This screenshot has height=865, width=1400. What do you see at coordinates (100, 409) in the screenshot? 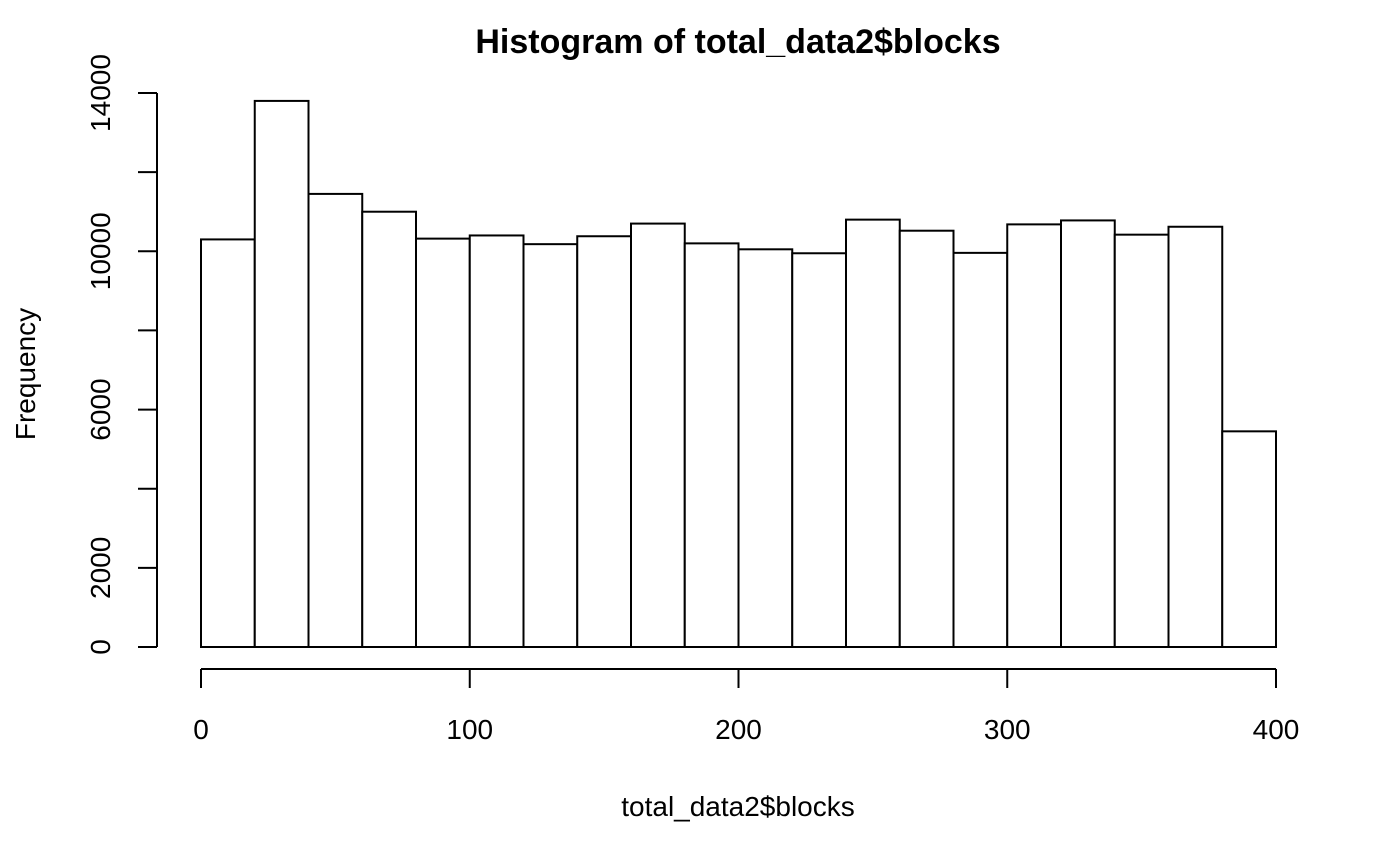
I see `y-tick-label: 6000` at bounding box center [100, 409].